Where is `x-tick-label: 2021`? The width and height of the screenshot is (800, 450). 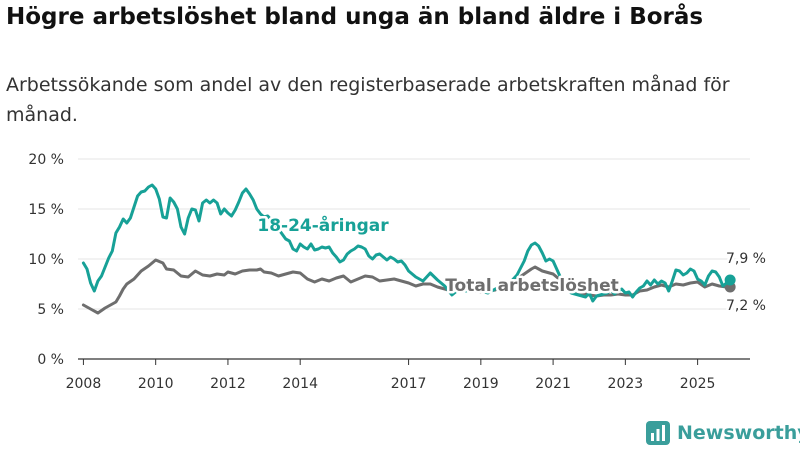 x-tick-label: 2021 is located at coordinates (553, 384).